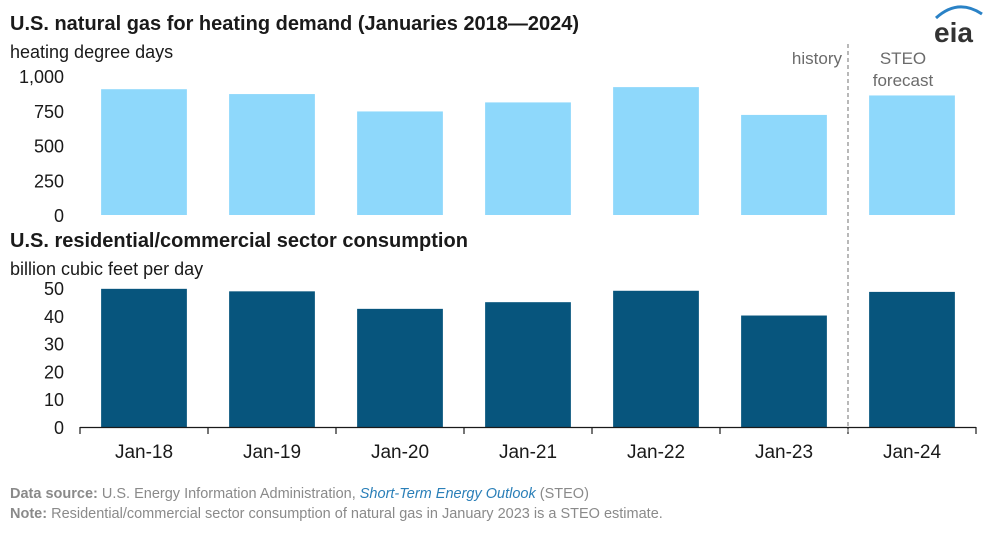 This screenshot has height=535, width=1000. I want to click on eia-logo: eia, so click(959, 25).